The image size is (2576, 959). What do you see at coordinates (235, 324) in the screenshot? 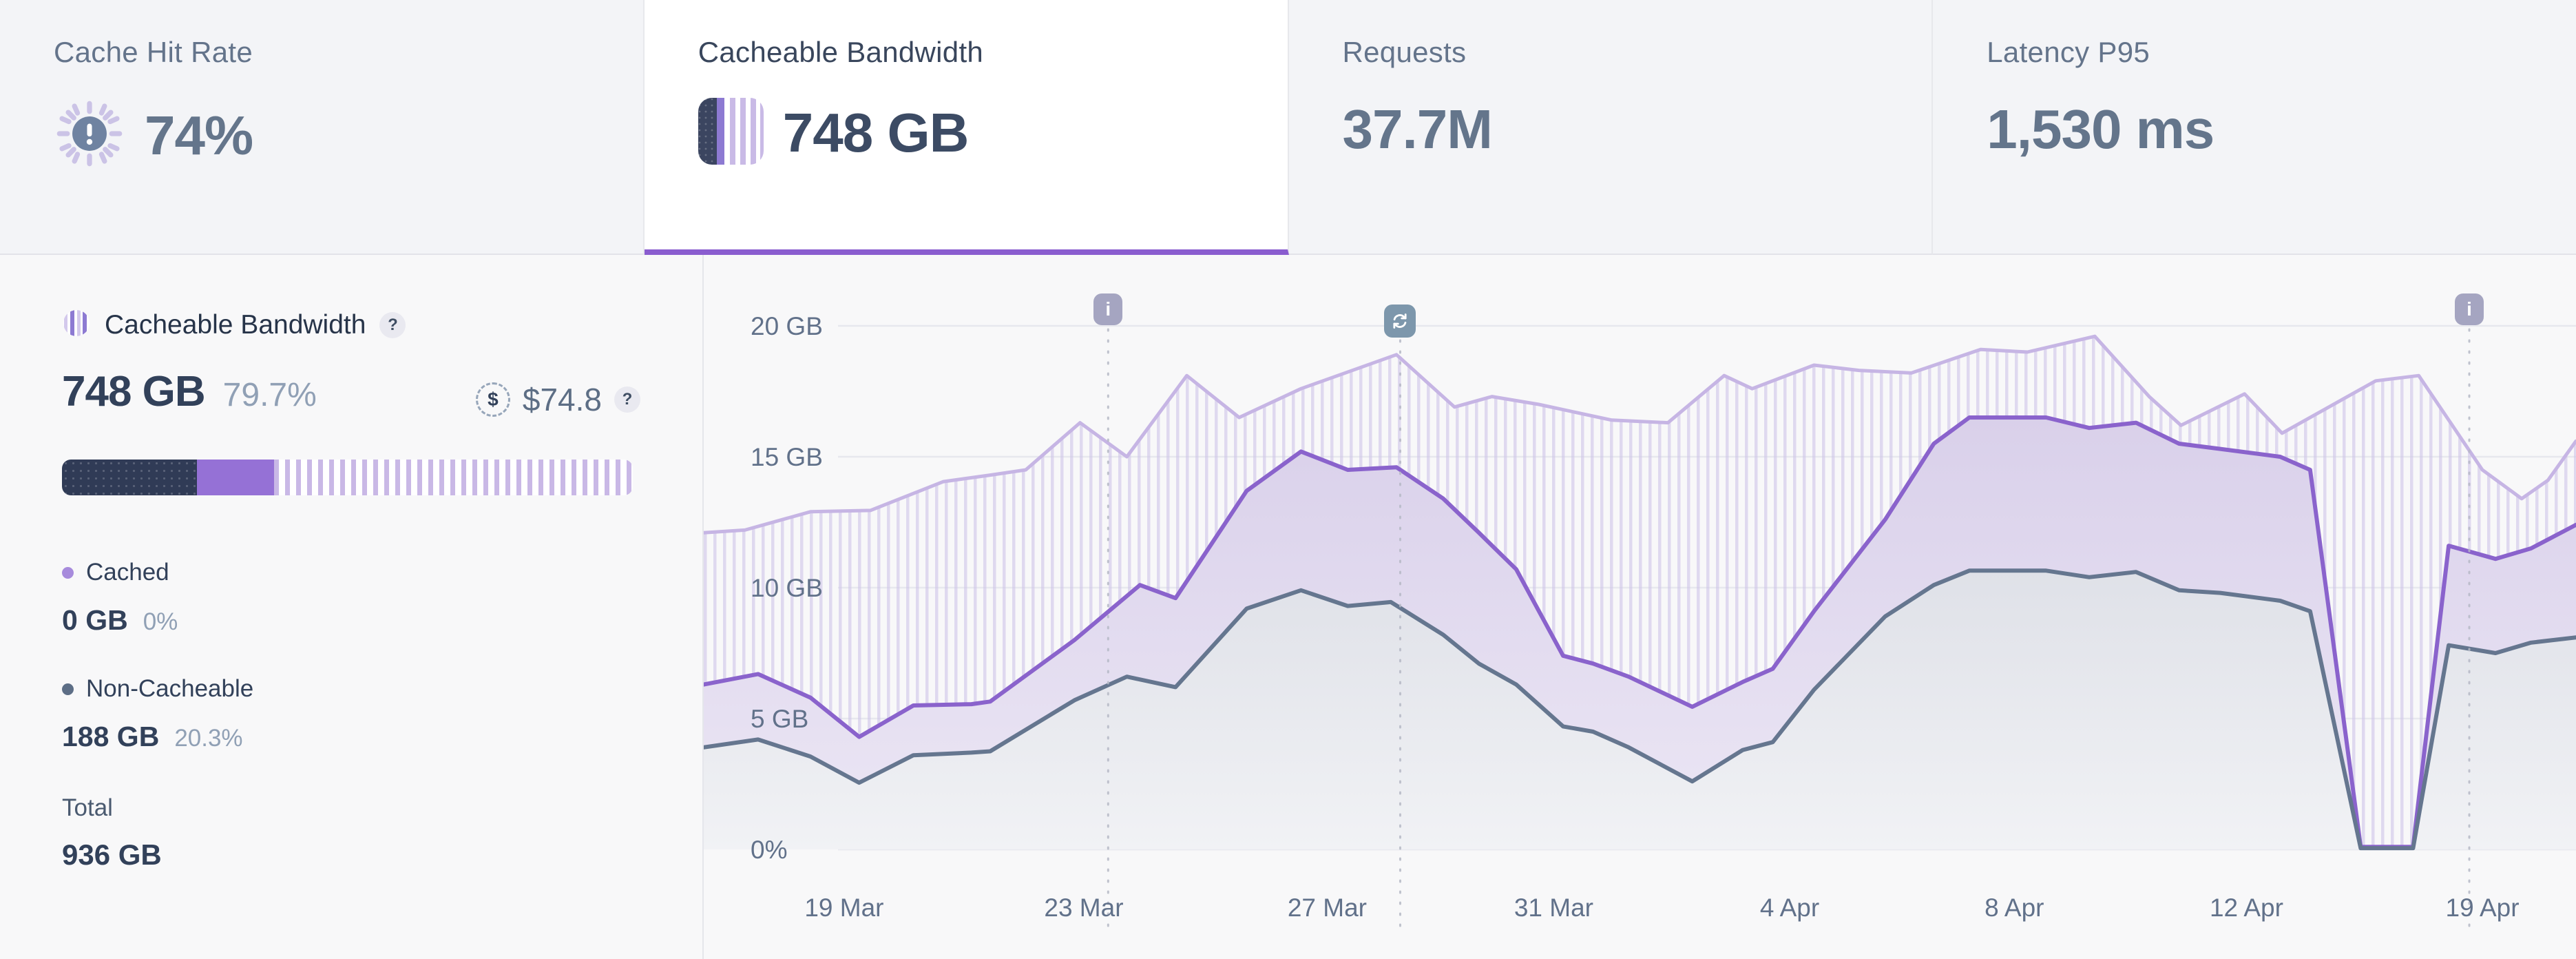
I see `panel-title: Cacheable Bandwidth` at bounding box center [235, 324].